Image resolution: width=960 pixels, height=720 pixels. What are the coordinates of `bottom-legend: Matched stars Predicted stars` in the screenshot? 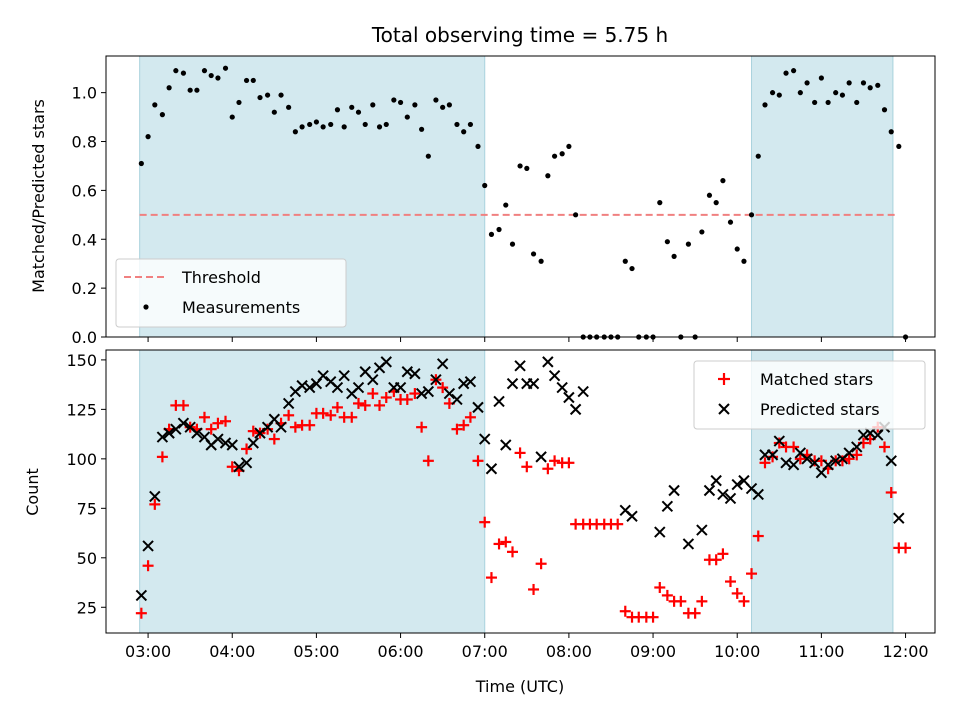 It's located at (809, 395).